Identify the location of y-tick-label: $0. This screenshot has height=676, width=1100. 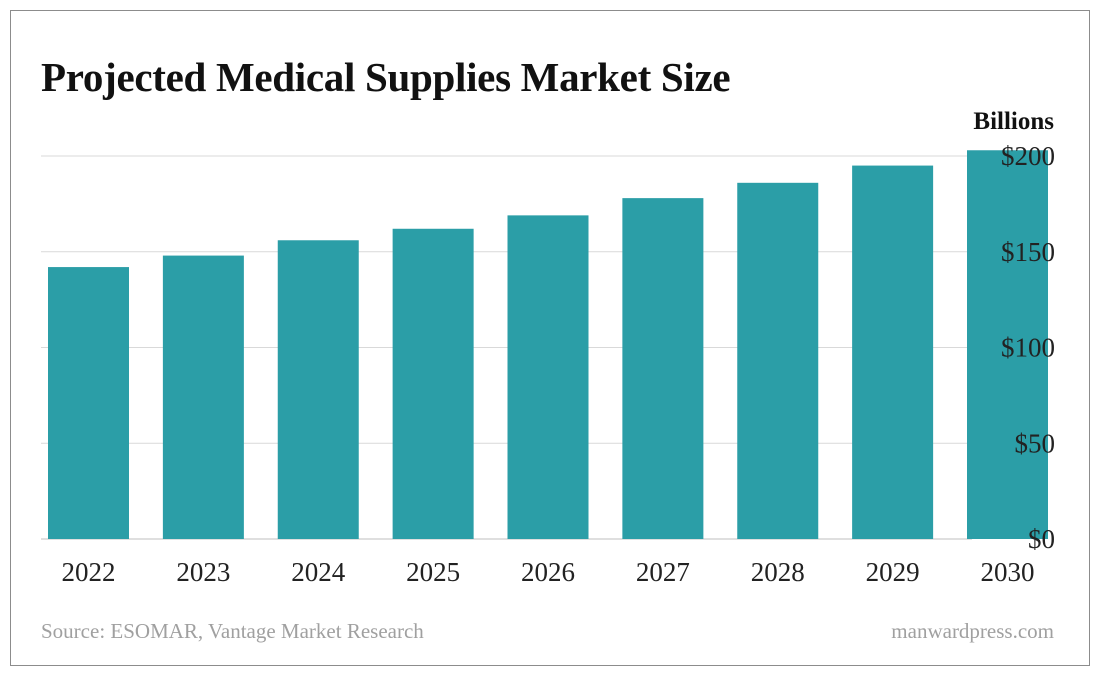
(1041, 539).